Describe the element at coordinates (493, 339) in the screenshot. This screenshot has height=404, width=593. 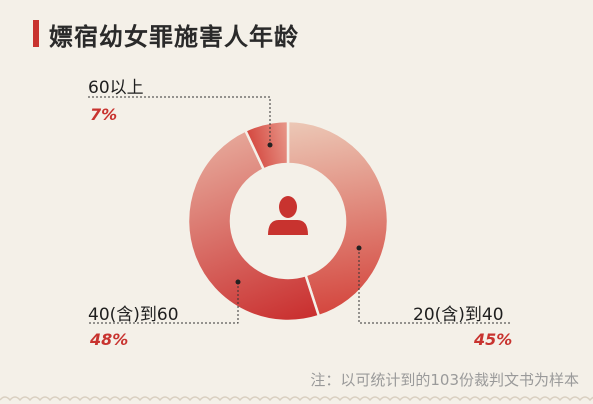
I see `slice-percent-20-40: 45%` at that location.